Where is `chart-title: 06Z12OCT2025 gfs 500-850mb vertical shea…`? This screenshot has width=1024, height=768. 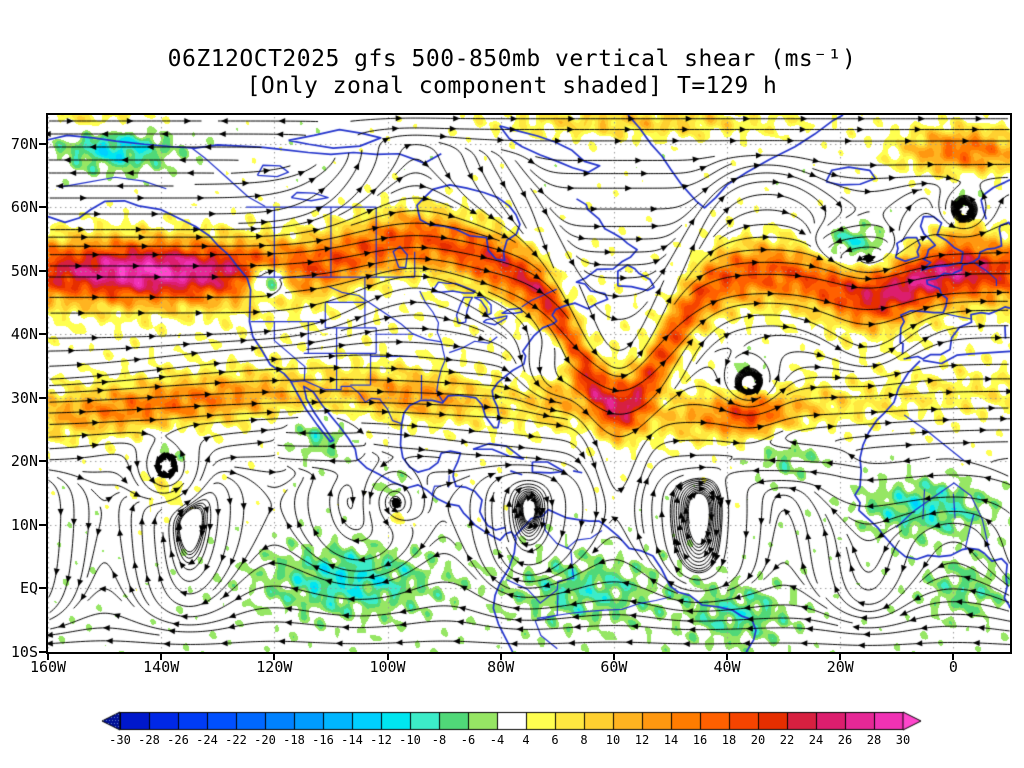 chart-title: 06Z12OCT2025 gfs 500-850mb vertical shea… is located at coordinates (512, 73).